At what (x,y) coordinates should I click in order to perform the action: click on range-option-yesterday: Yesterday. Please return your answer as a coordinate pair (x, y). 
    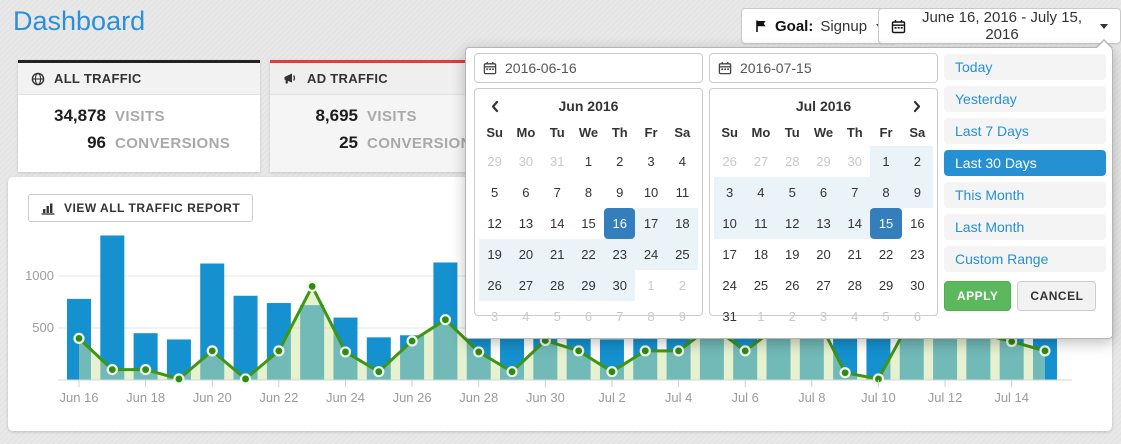
    Looking at the image, I should click on (1025, 99).